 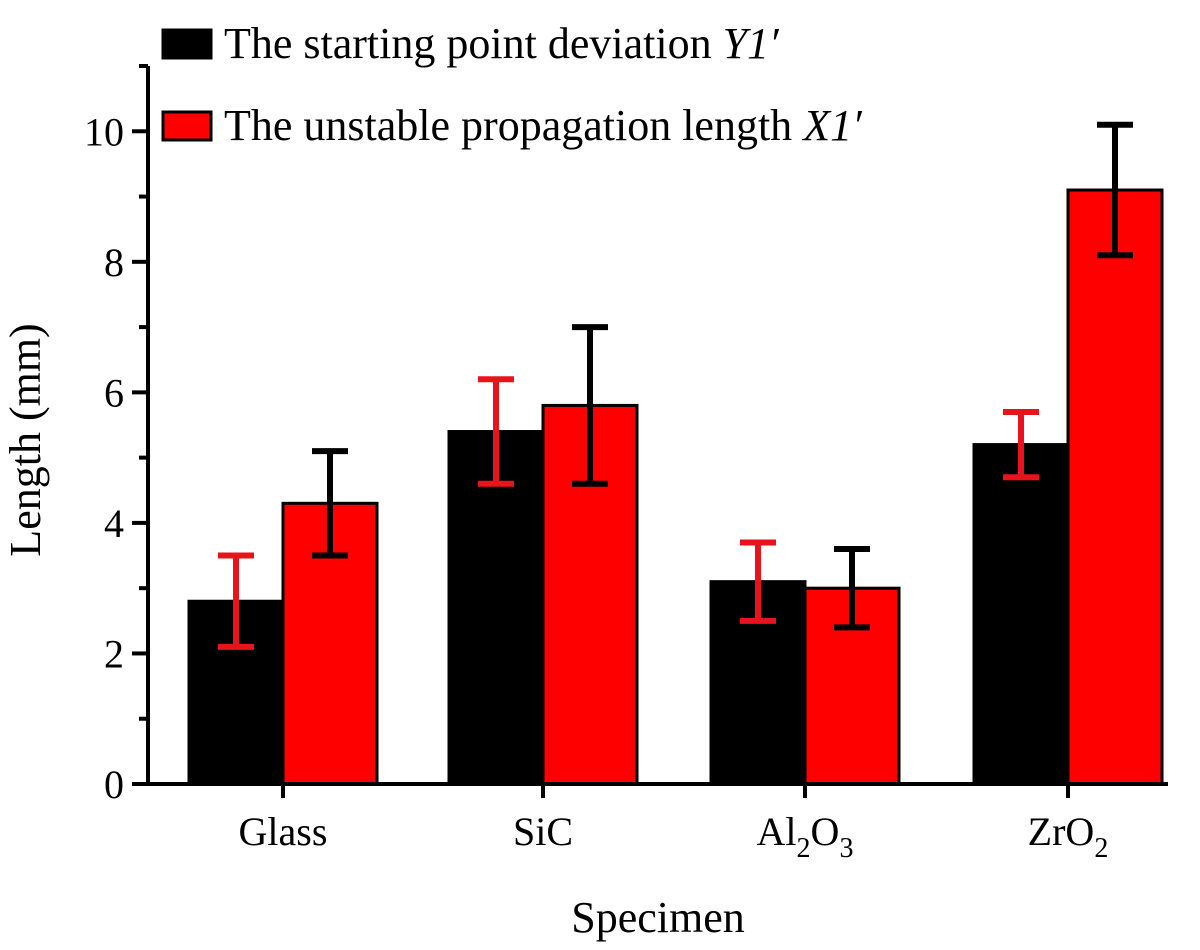 I want to click on error-bar-series2-sic, so click(x=590, y=405).